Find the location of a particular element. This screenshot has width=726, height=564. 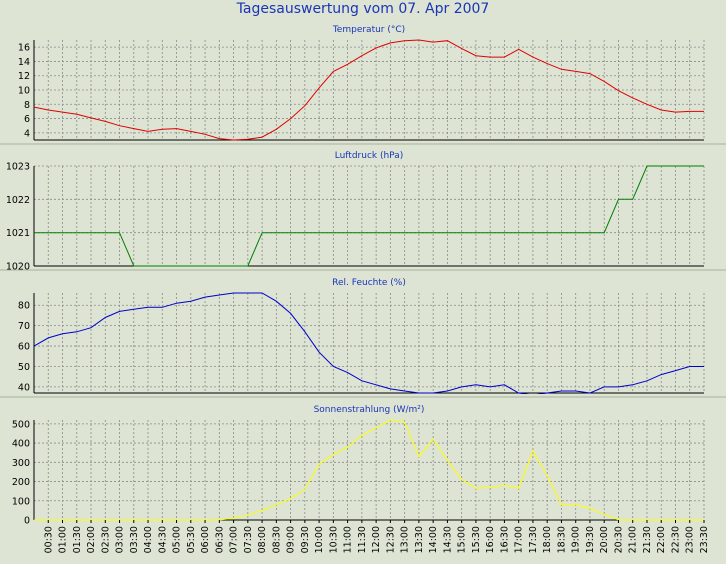

x-tick-label: 08:30 is located at coordinates (276, 539).